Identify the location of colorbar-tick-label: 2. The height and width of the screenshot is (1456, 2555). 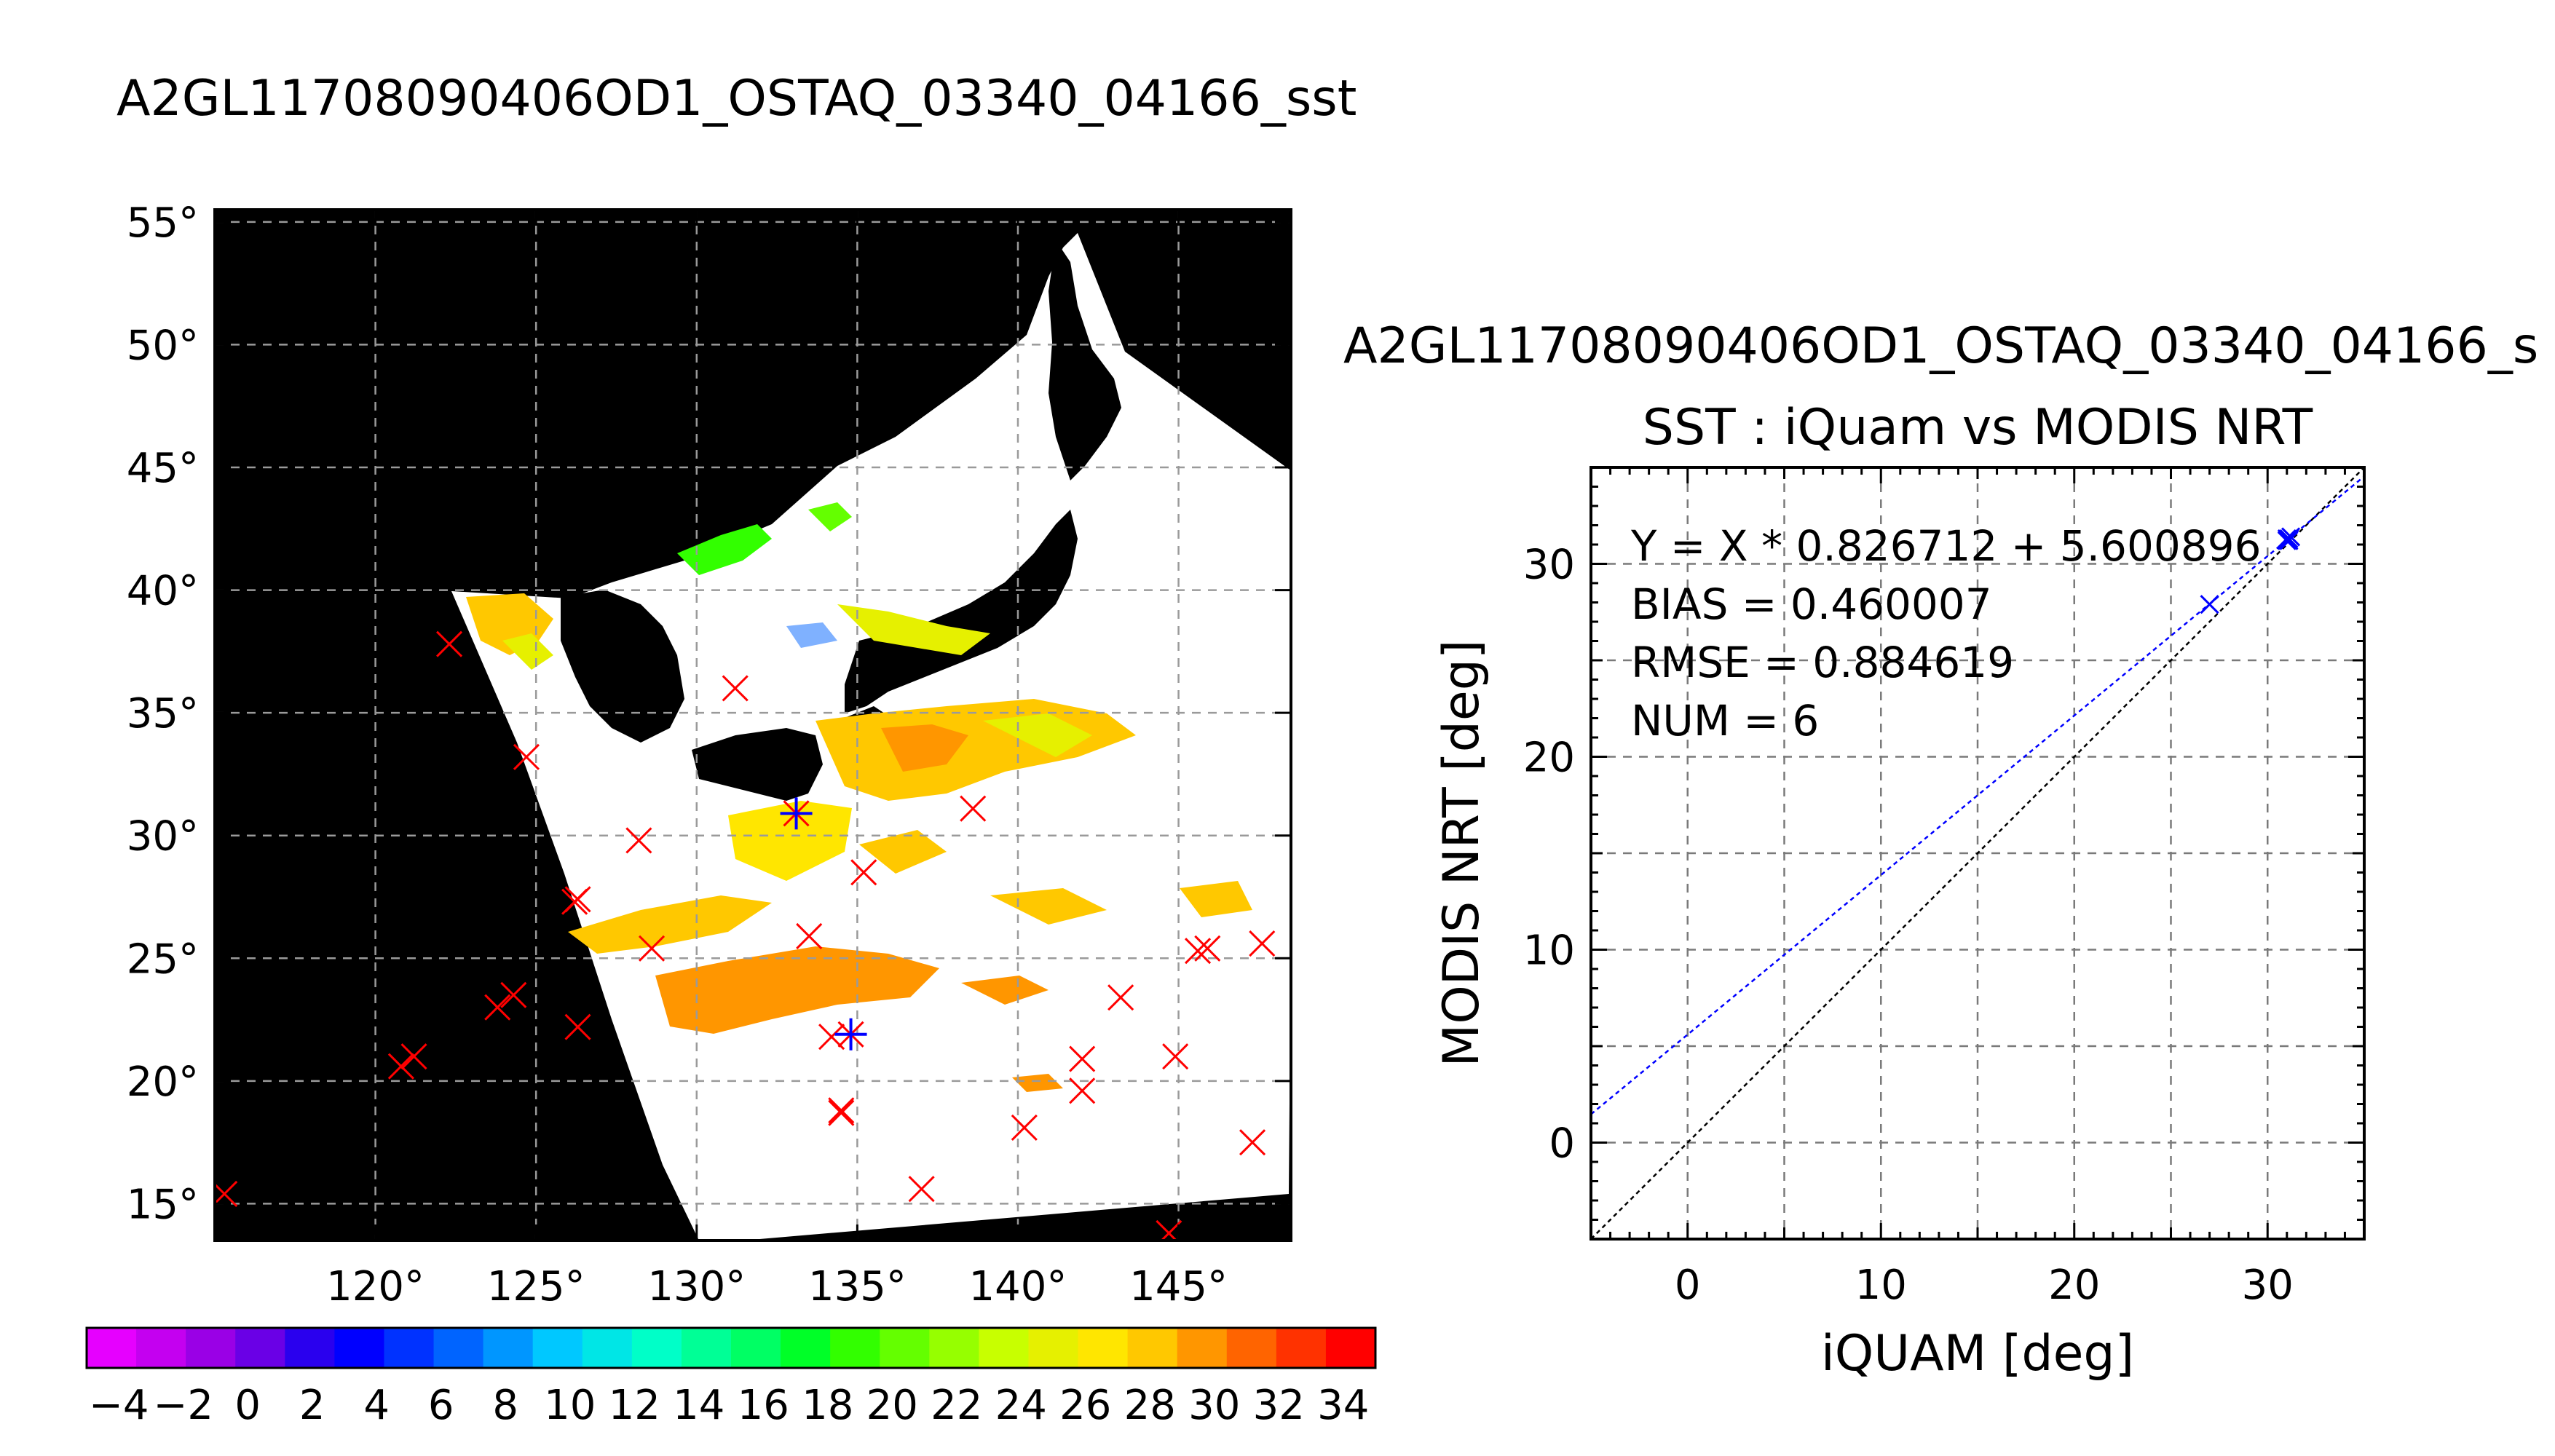
(312, 1405).